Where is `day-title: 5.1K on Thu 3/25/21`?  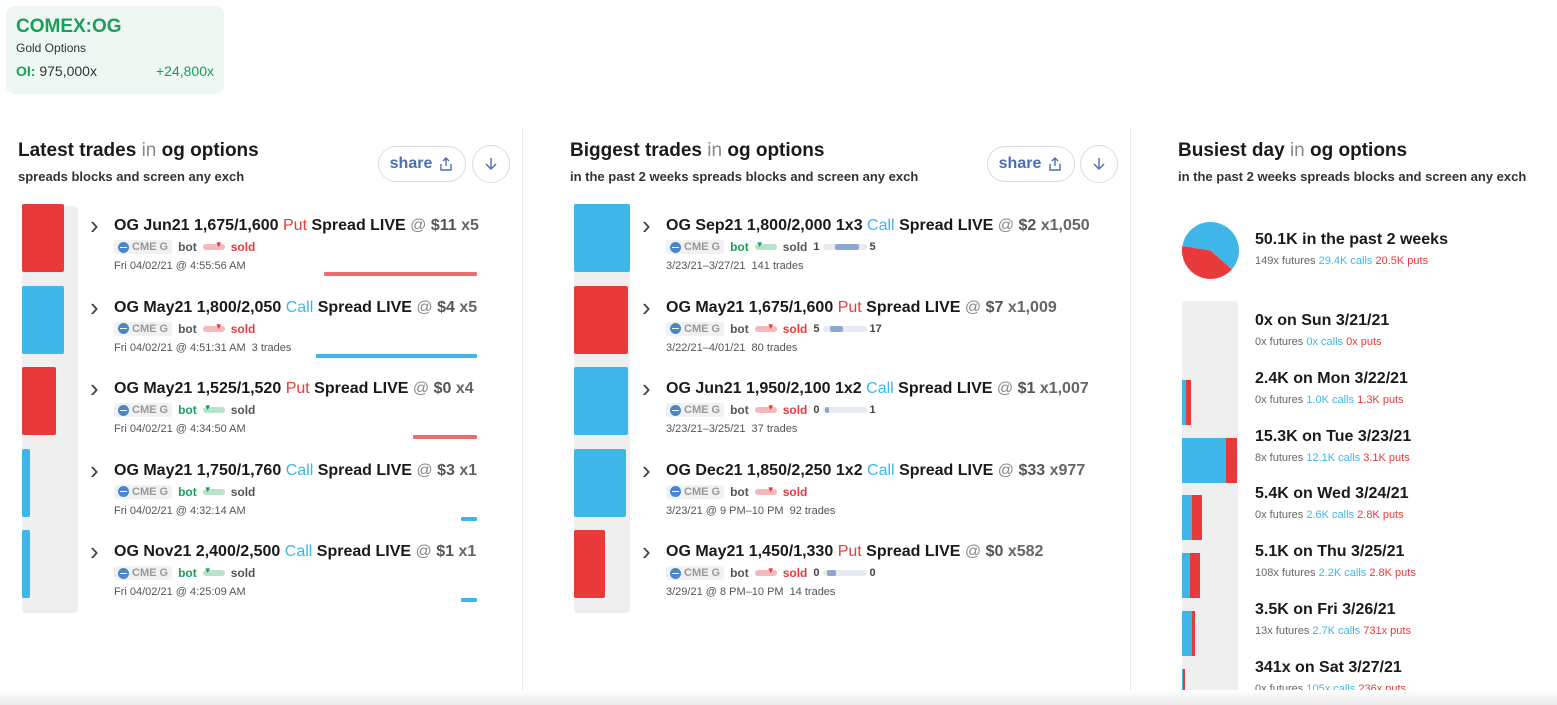
day-title: 5.1K on Thu 3/25/21 is located at coordinates (1330, 552).